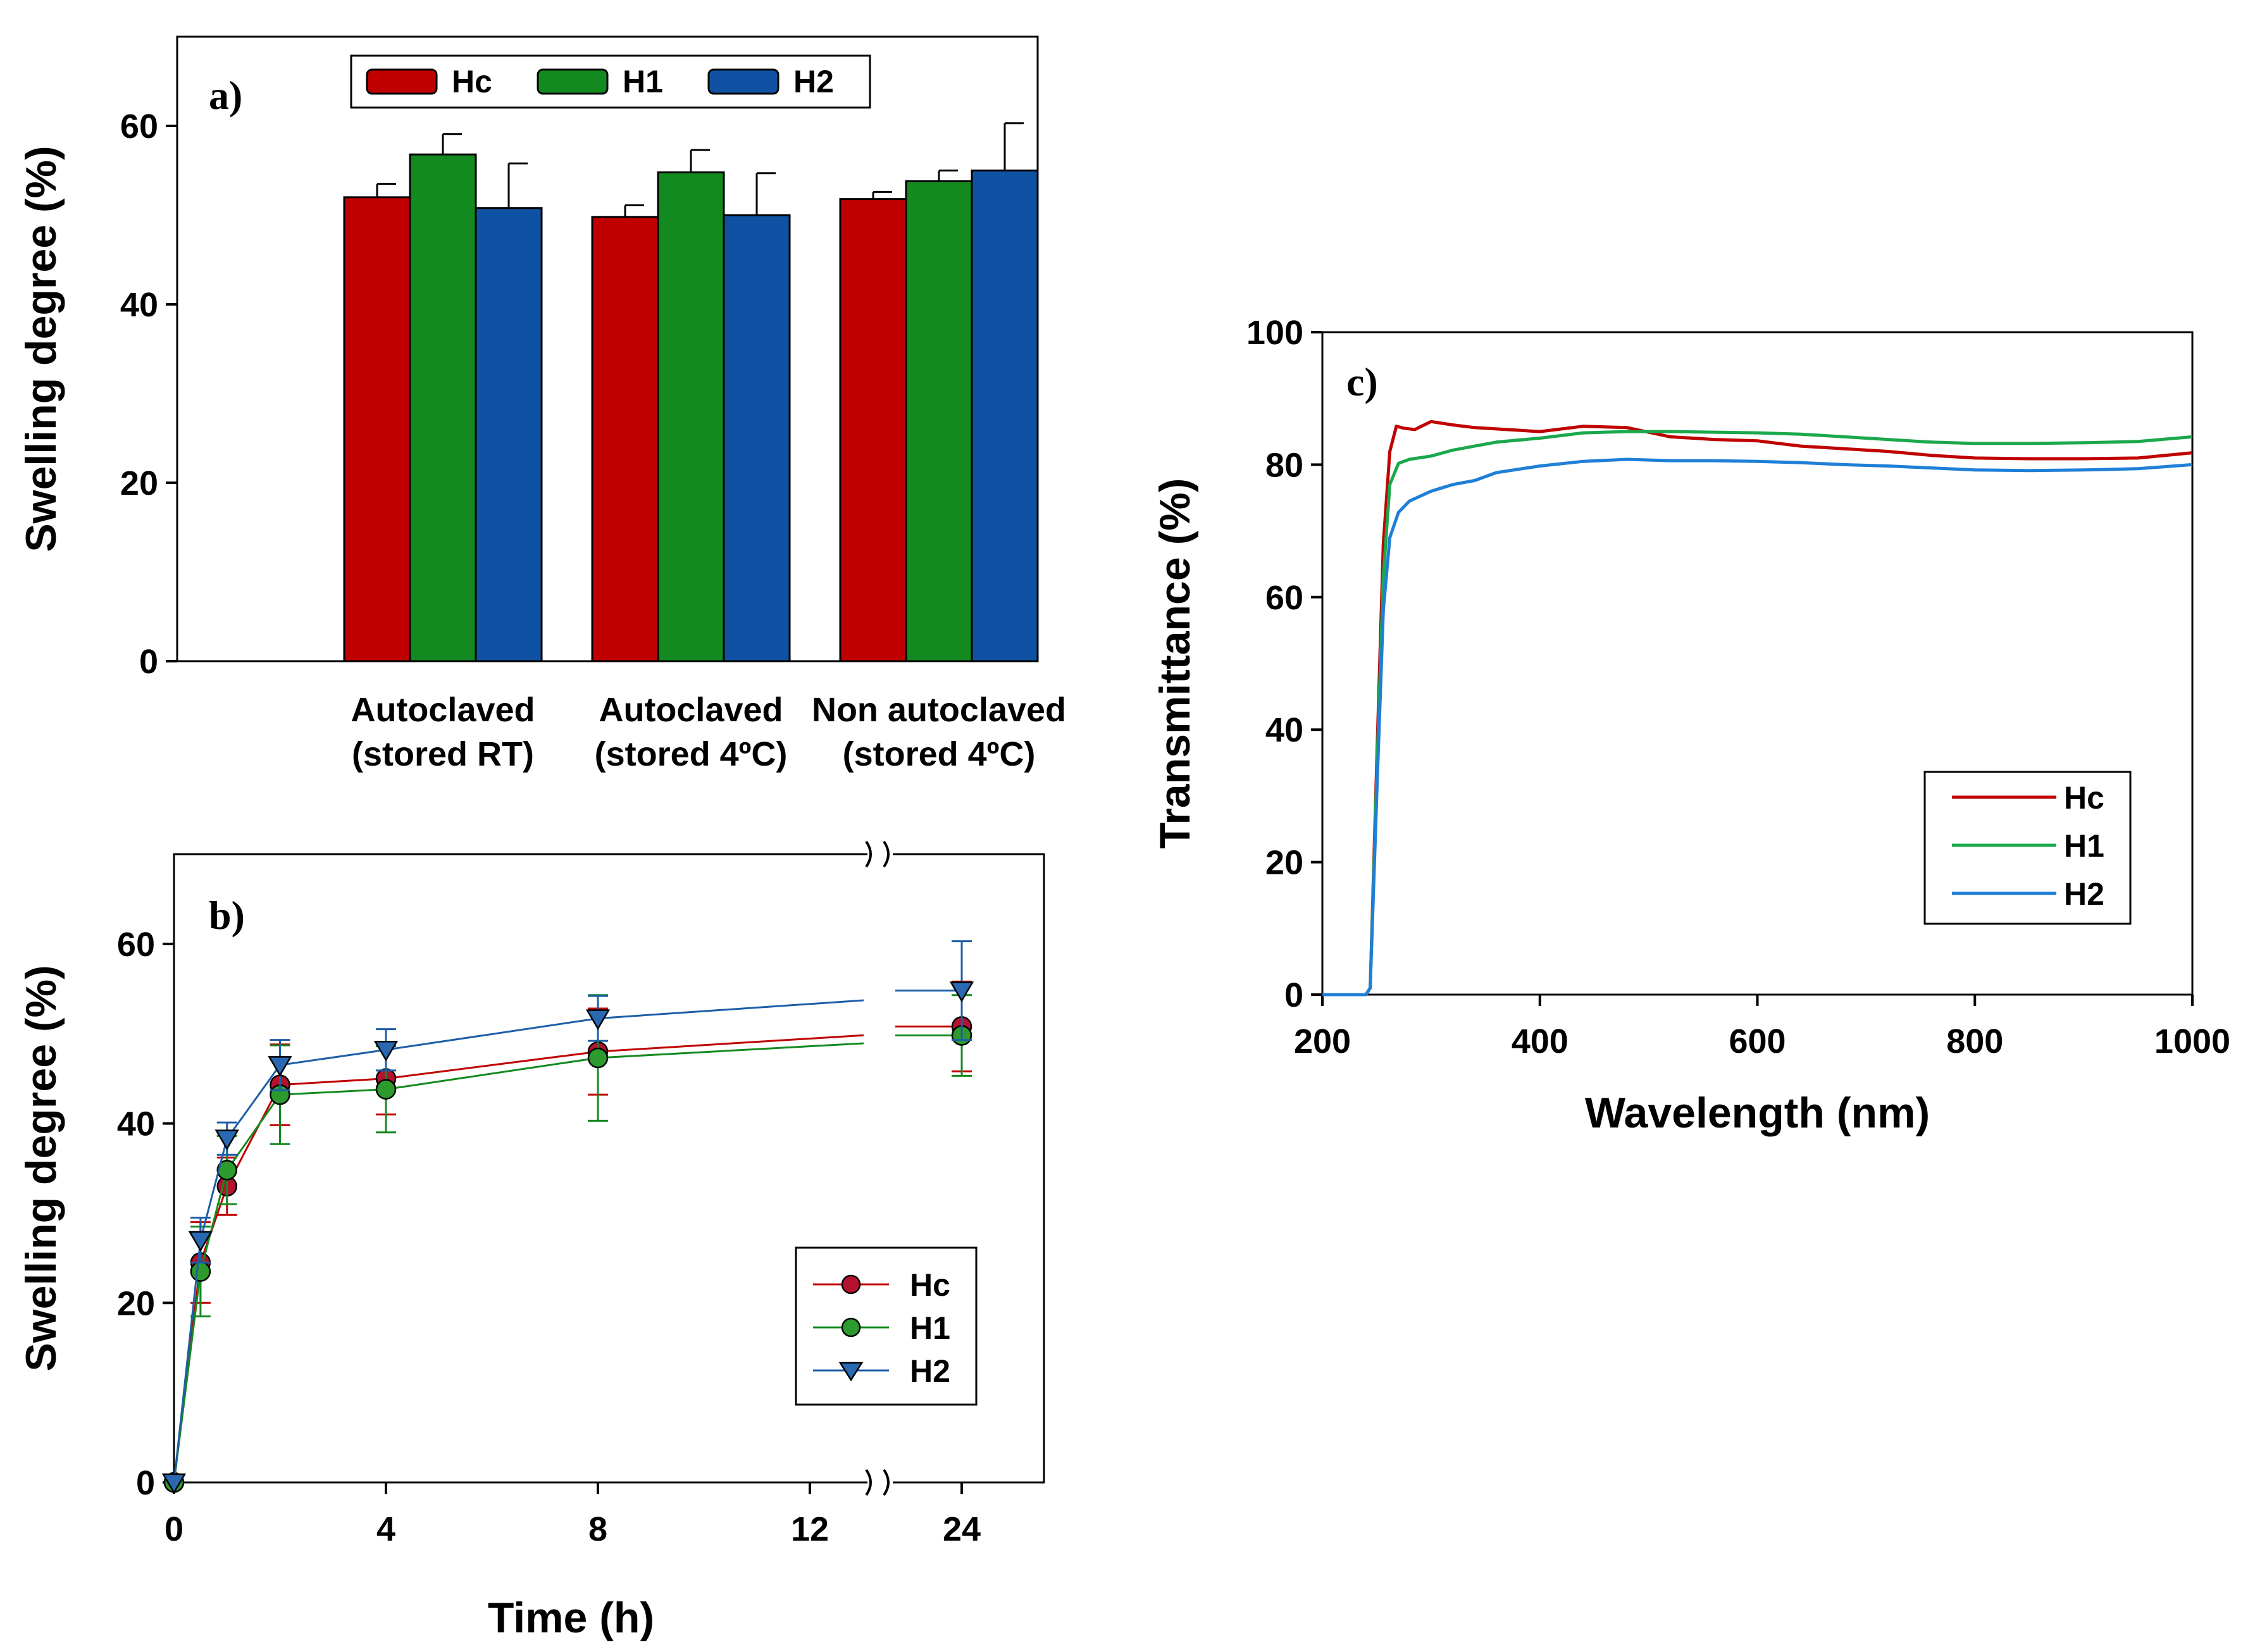 Image resolution: width=2255 pixels, height=1652 pixels. Describe the element at coordinates (518, 1262) in the screenshot. I see `b-line-H1` at that location.